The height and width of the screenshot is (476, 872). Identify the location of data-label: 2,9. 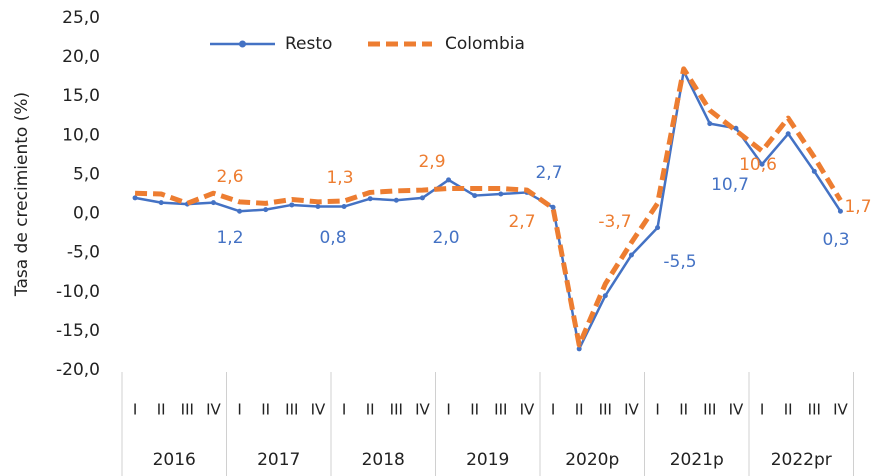
(431, 162).